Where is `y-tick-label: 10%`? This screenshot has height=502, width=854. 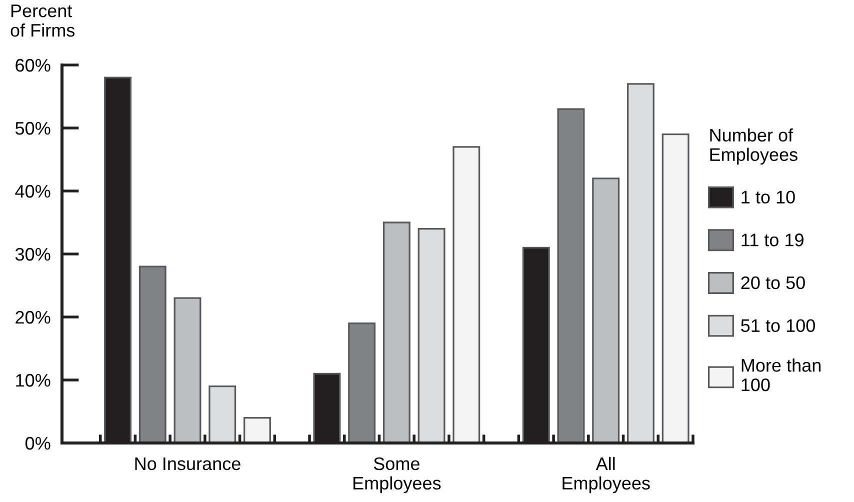
y-tick-label: 10% is located at coordinates (33, 380).